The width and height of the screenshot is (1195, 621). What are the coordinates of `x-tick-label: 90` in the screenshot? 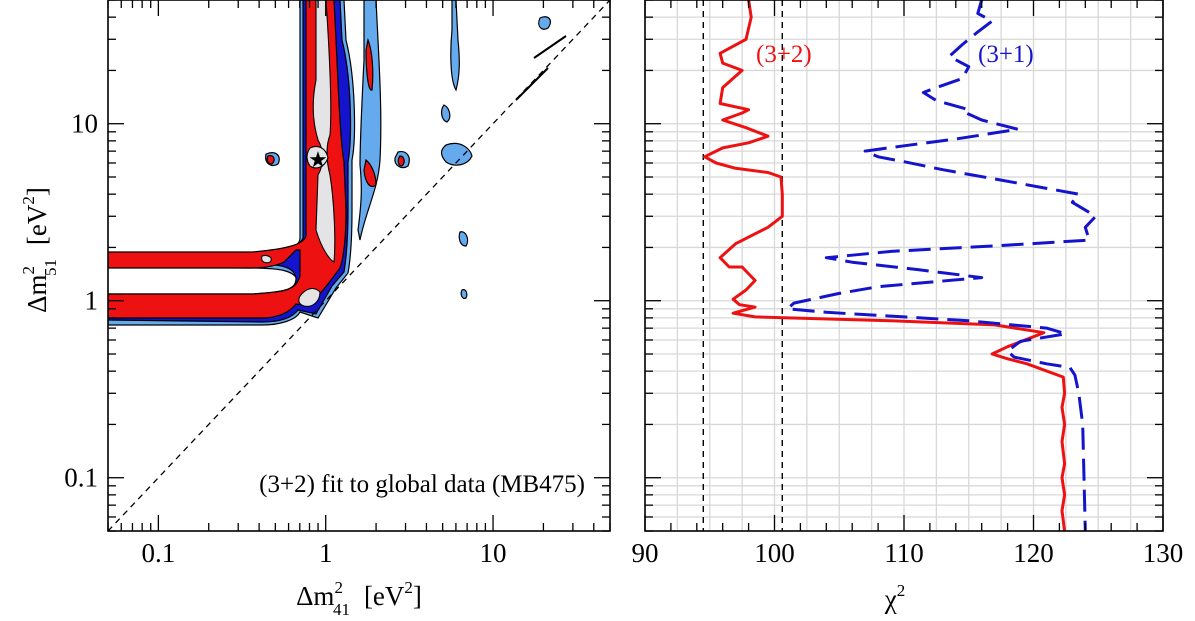 It's located at (645, 553).